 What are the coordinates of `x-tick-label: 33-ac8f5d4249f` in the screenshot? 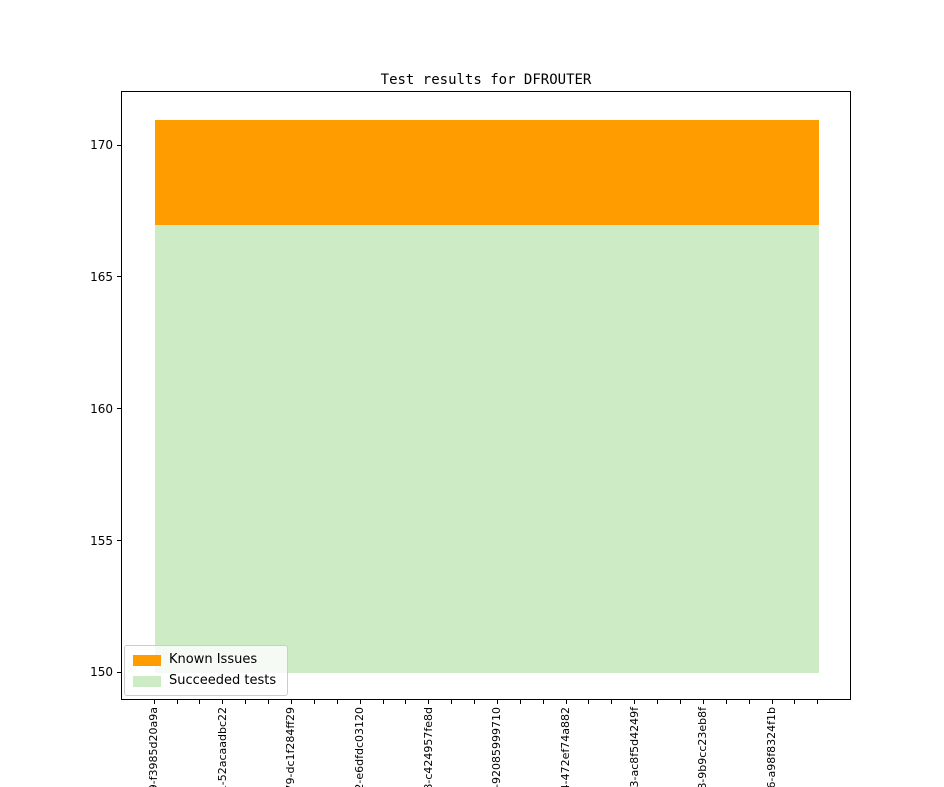 It's located at (634, 747).